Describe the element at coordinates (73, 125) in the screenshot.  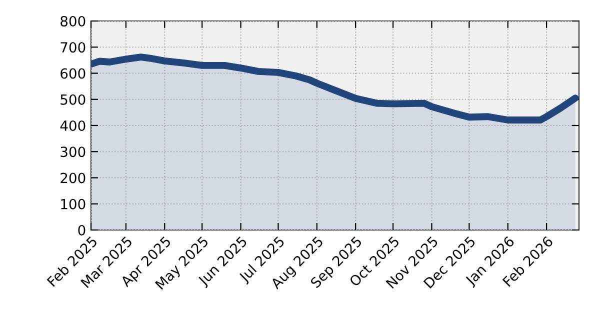
I see `y-tick-label: 400` at that location.